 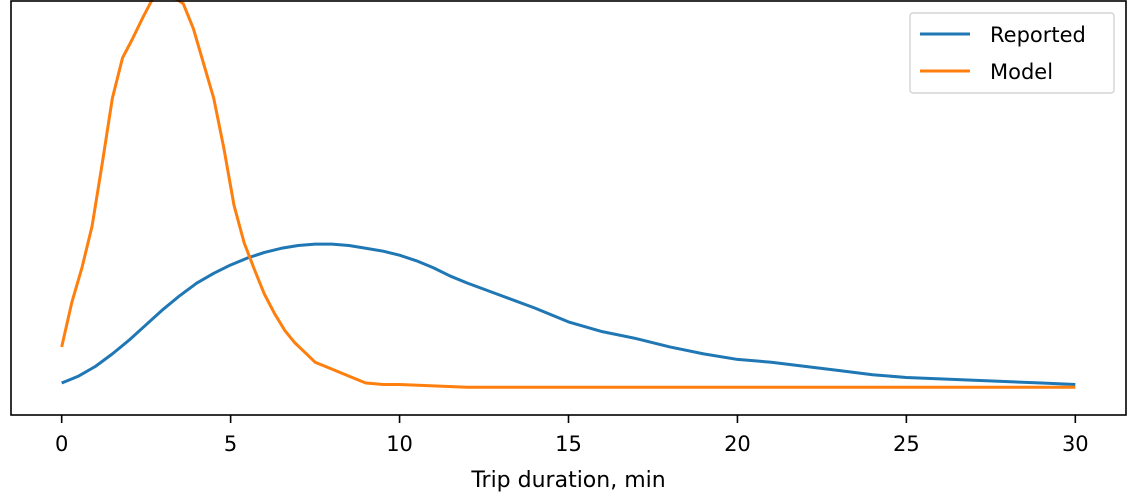 I want to click on x-tick-label: 0, so click(x=61, y=444).